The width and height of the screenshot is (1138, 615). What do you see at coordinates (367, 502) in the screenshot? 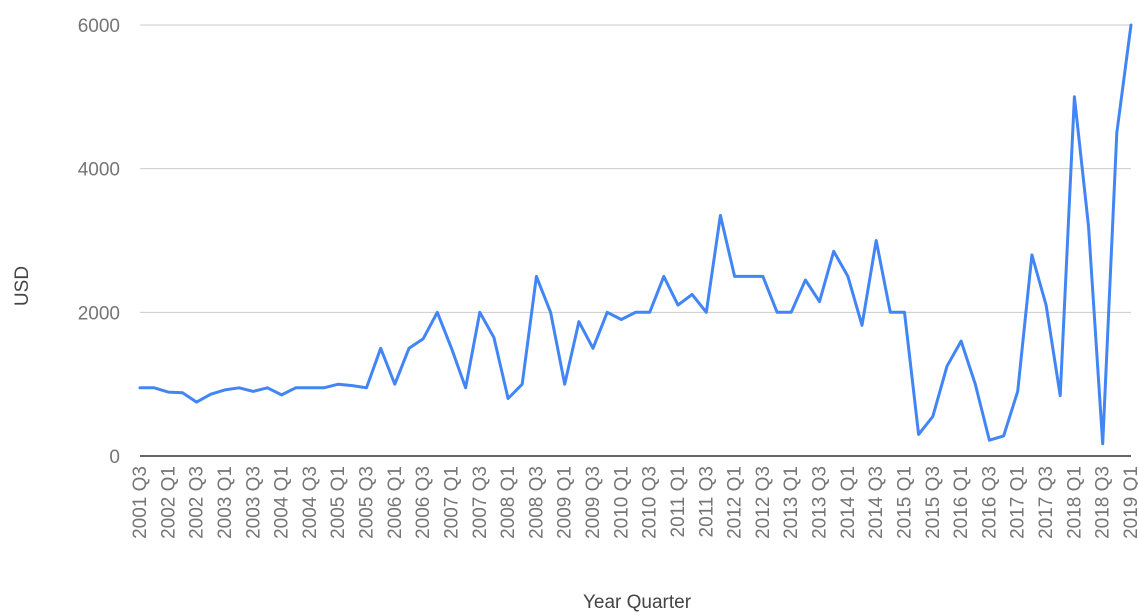
I see `x-tick-label: 2005 Q3` at bounding box center [367, 502].